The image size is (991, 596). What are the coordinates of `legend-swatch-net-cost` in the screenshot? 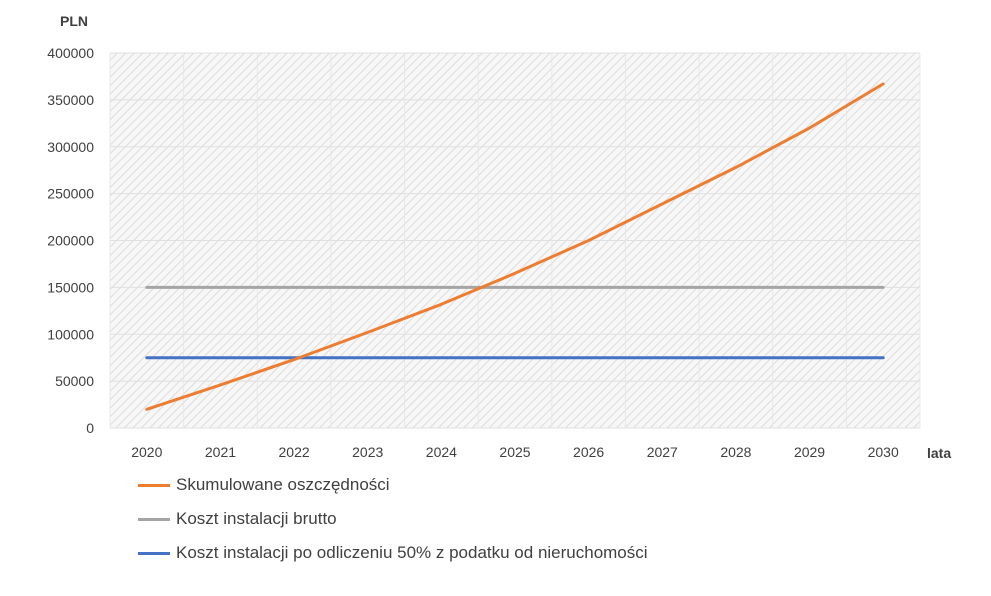 It's located at (154, 553).